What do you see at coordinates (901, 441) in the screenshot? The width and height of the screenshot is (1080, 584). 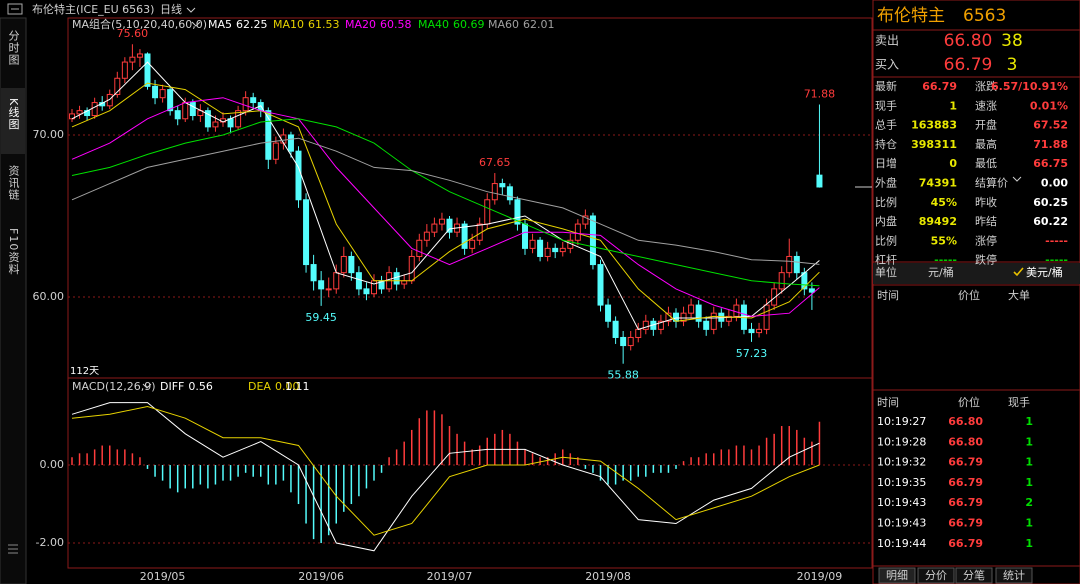 I see `trade-time: 10:19:28` at bounding box center [901, 441].